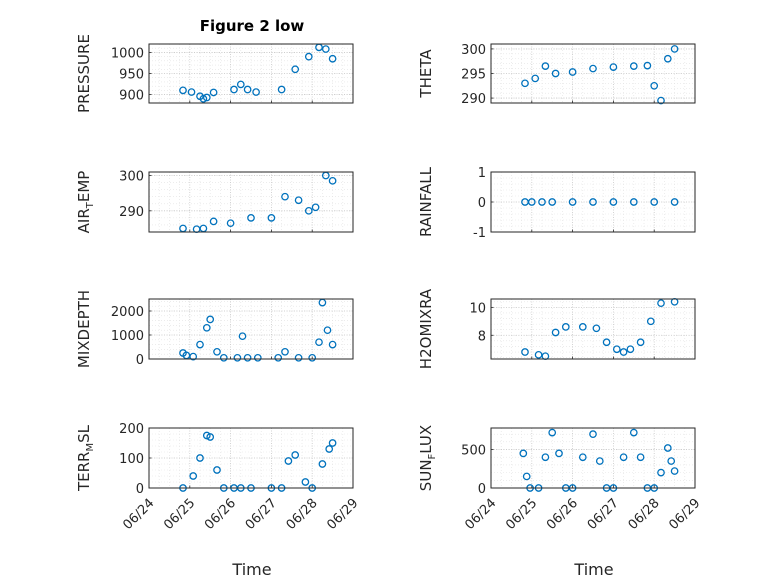 The height and width of the screenshot is (583, 778). What do you see at coordinates (426, 328) in the screenshot?
I see `y-axis-label: H2OMIXRA` at bounding box center [426, 328].